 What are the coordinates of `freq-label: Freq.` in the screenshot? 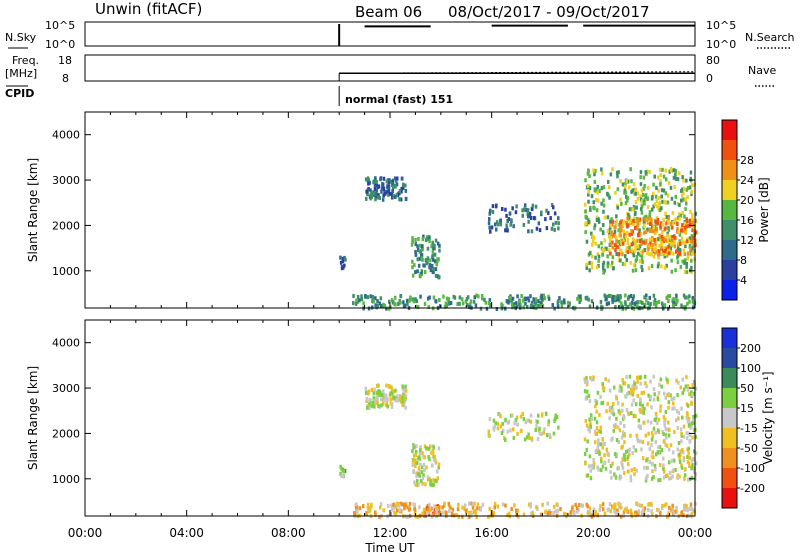 It's located at (25, 60).